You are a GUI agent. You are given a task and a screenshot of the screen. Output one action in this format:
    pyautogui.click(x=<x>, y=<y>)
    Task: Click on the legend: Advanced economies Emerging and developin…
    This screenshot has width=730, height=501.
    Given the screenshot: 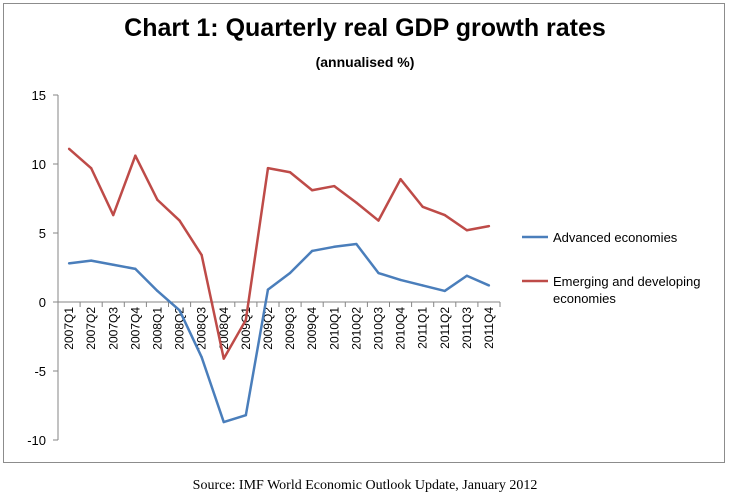 What is the action you would take?
    pyautogui.click(x=611, y=268)
    